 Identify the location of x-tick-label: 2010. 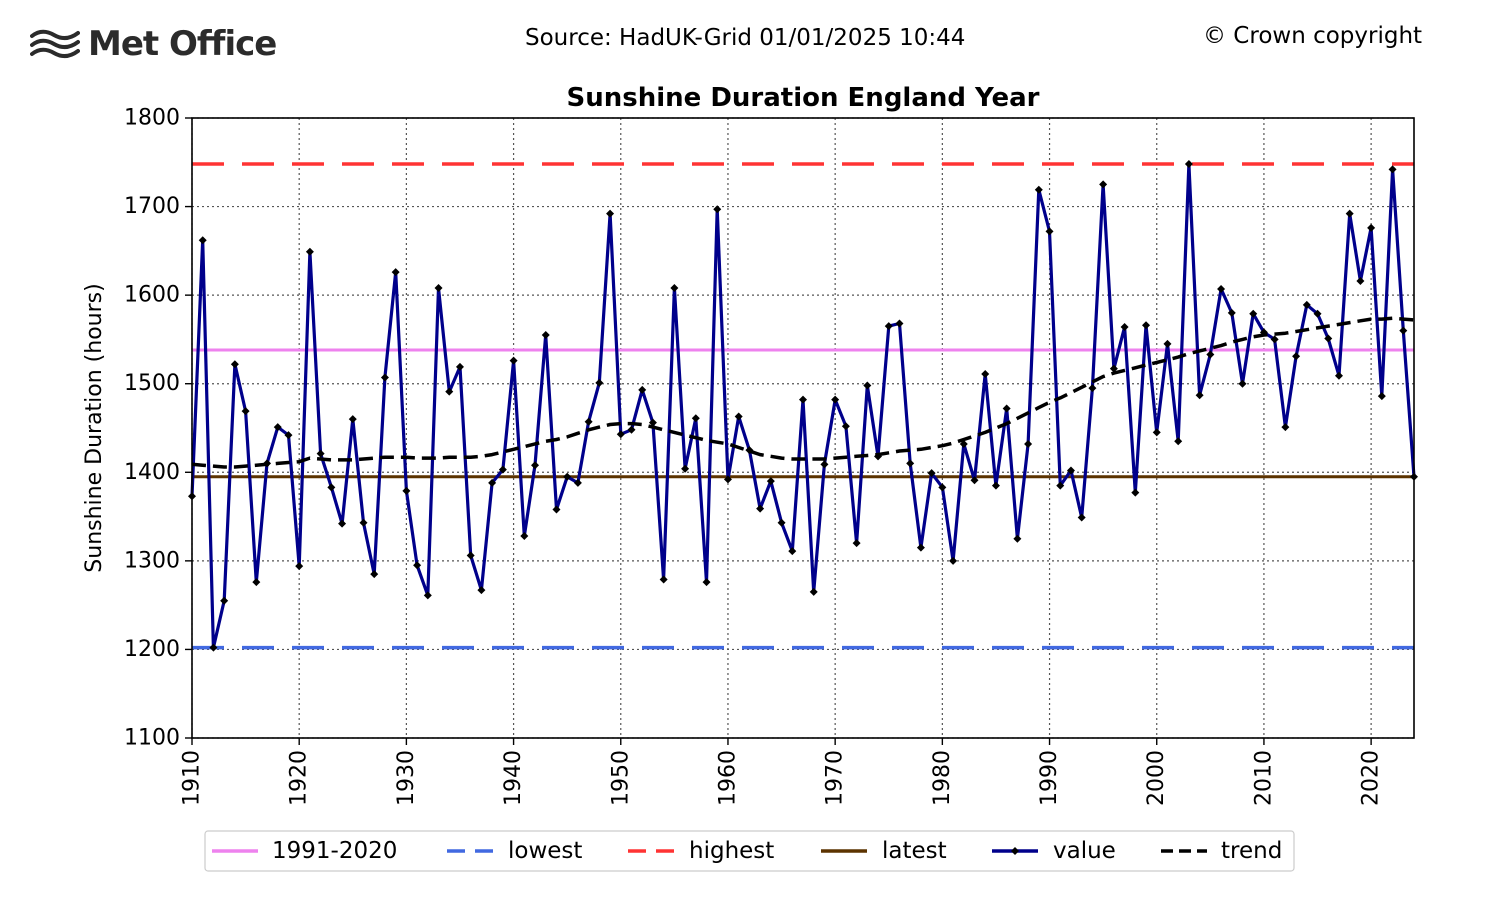
(1263, 778).